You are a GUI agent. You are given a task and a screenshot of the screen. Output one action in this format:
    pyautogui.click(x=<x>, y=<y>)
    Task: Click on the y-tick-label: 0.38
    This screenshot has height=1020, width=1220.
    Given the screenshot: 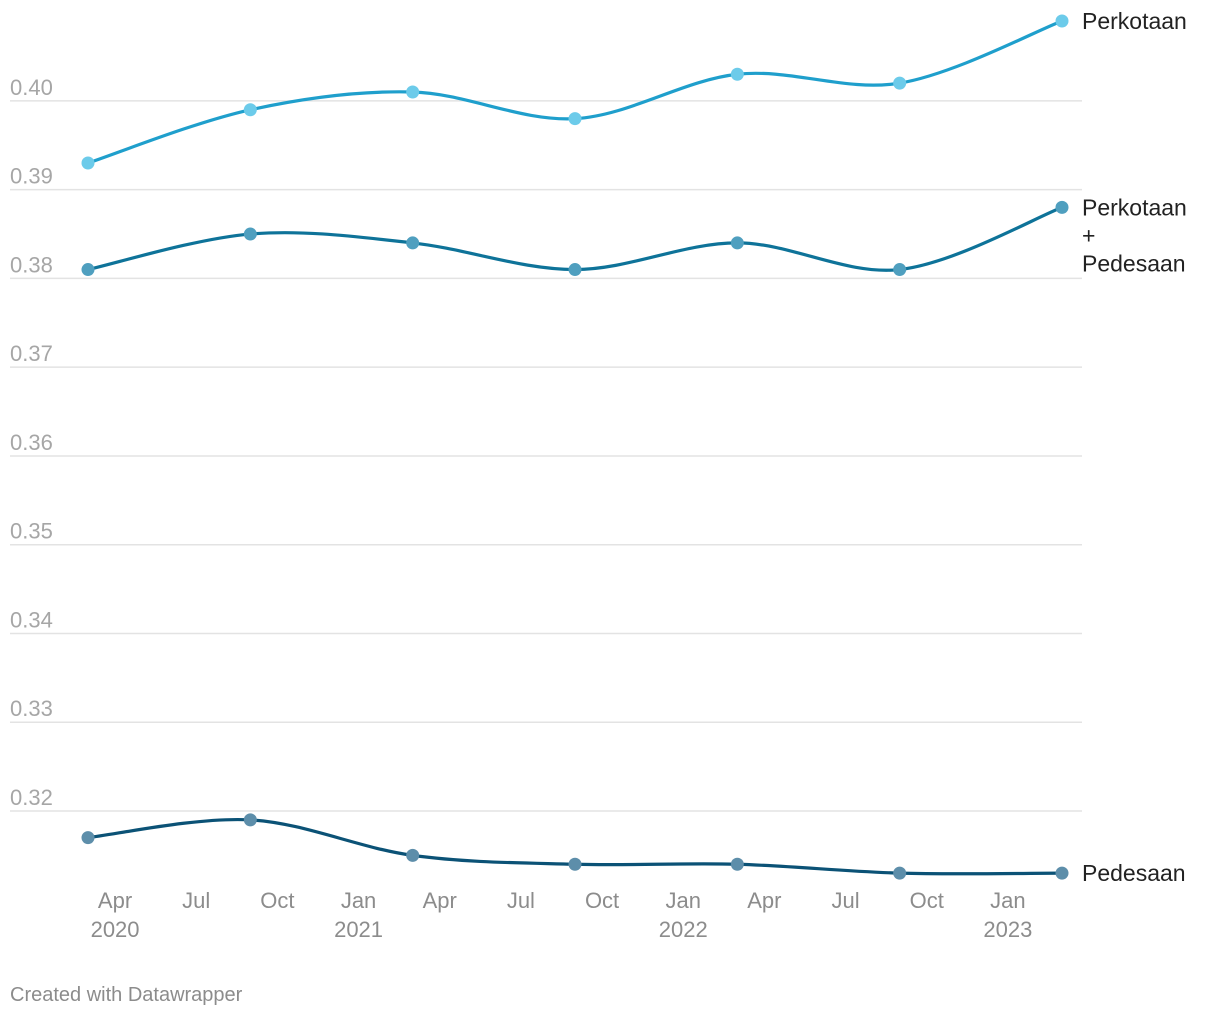 What is the action you would take?
    pyautogui.click(x=31, y=264)
    